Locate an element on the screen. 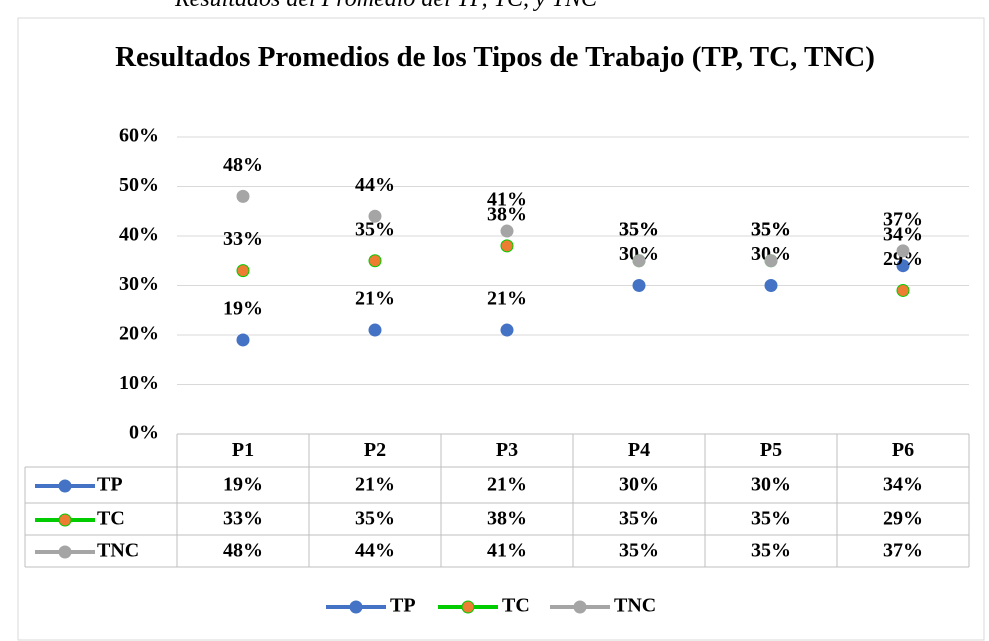  y-tick-label: 40% is located at coordinates (139, 235).